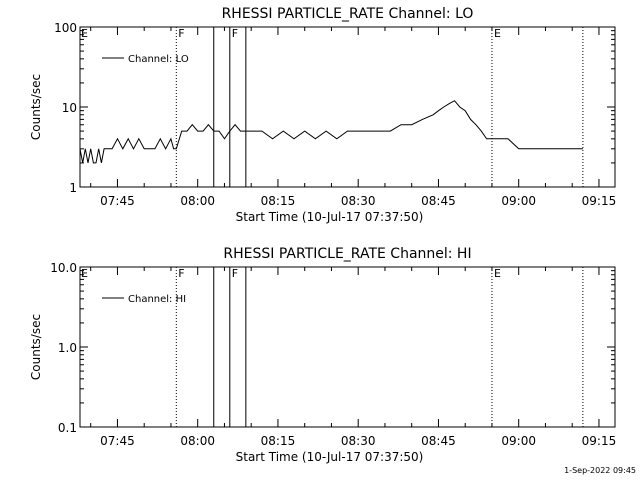 The width and height of the screenshot is (640, 480). Describe the element at coordinates (65, 28) in the screenshot. I see `lo-ytick-label: 100` at that location.